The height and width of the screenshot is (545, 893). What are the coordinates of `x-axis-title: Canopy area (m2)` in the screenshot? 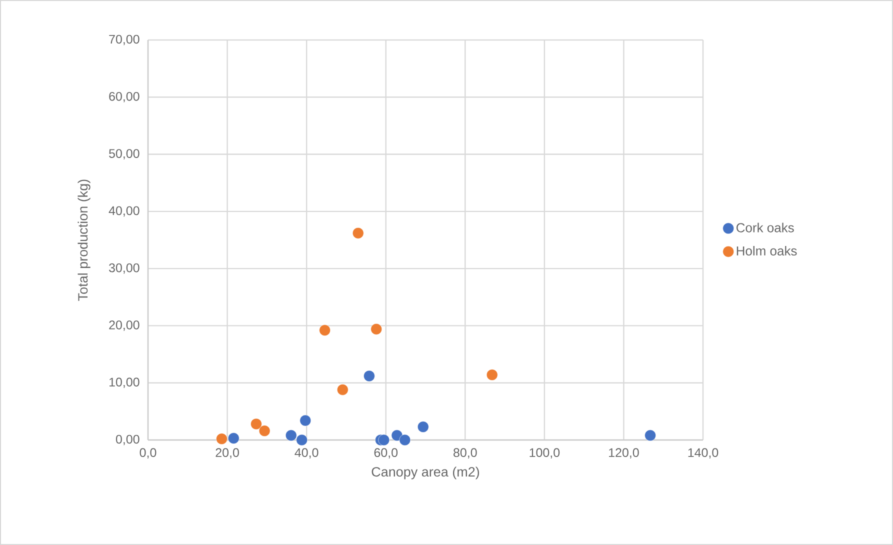 It's located at (426, 473).